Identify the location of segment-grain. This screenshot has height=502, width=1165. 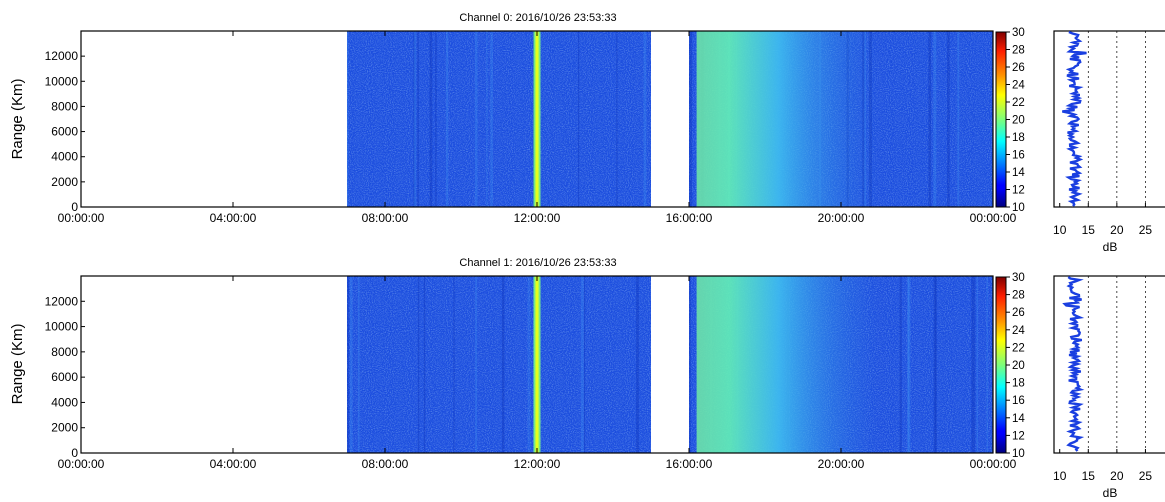
(499, 119).